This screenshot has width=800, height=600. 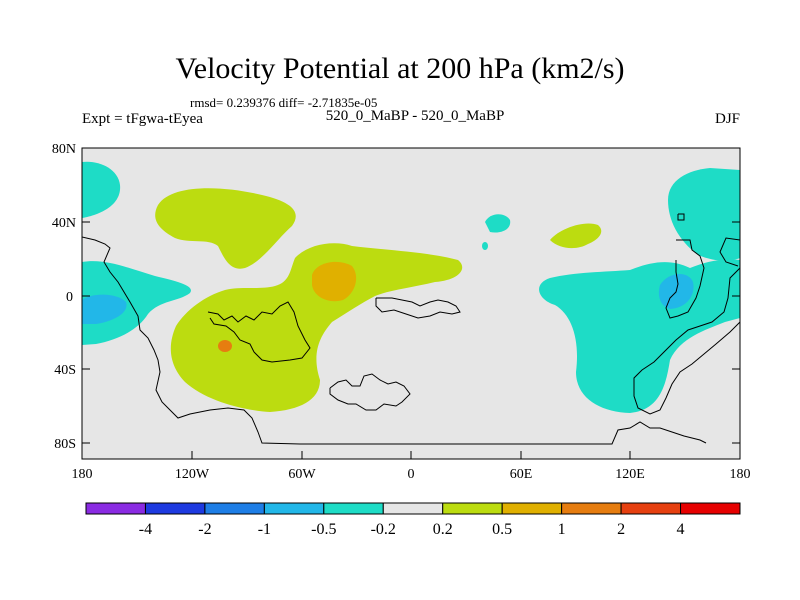 I want to click on lat-tick-label: 80N, so click(x=64, y=149).